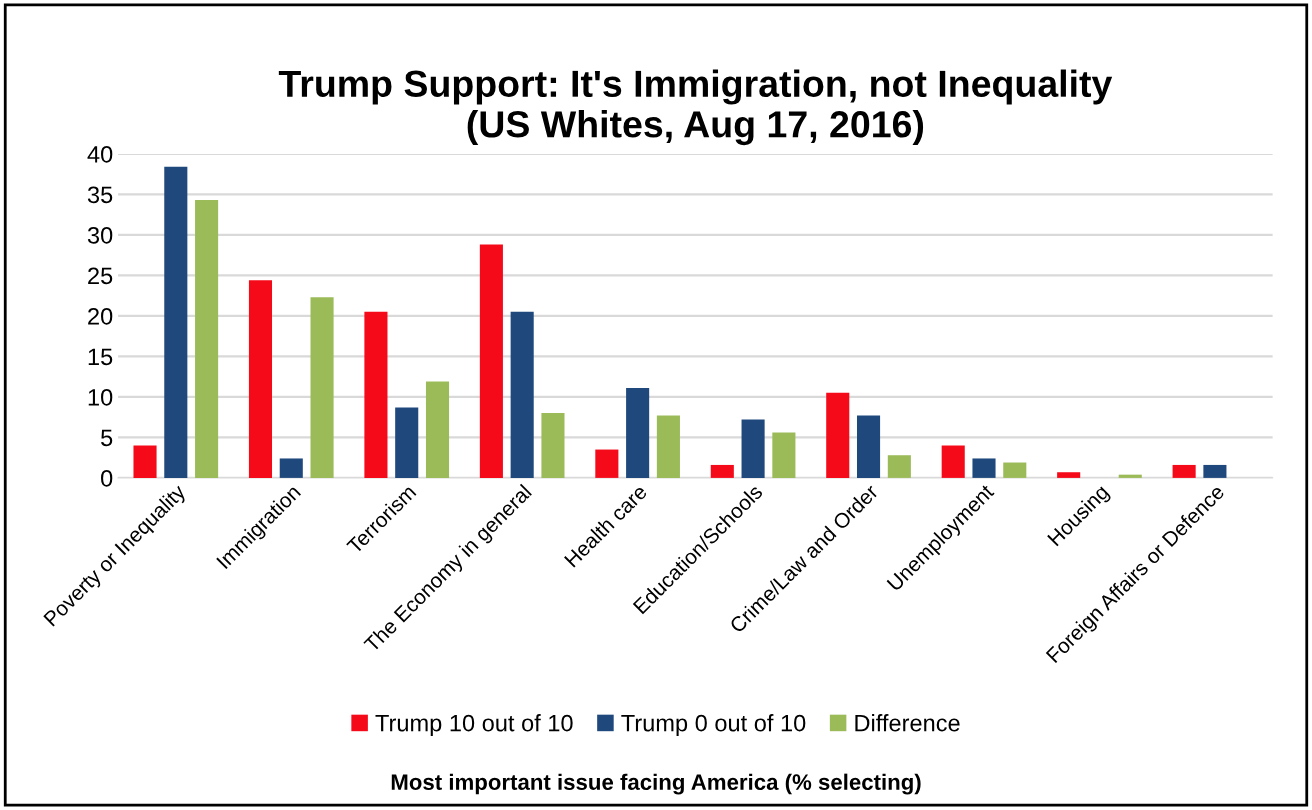 Image resolution: width=1312 pixels, height=810 pixels. I want to click on y-tick-label: 0, so click(107, 478).